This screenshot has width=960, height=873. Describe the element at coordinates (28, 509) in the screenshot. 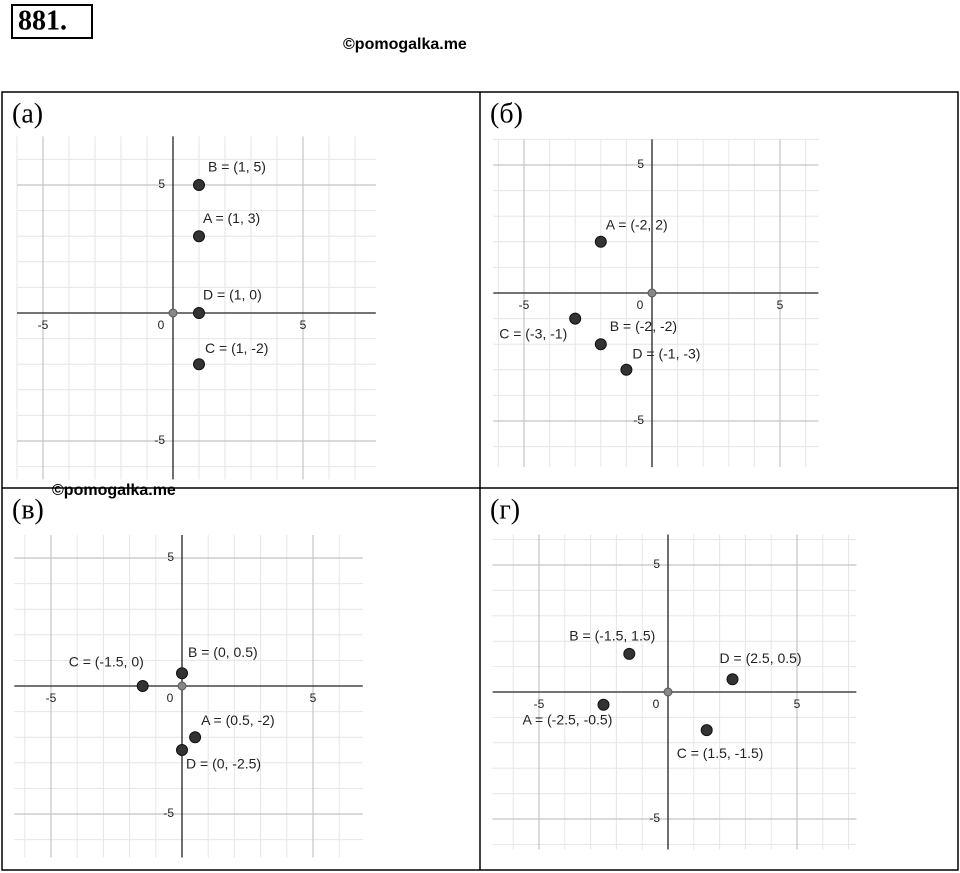

I see `panel-label: (в)` at that location.